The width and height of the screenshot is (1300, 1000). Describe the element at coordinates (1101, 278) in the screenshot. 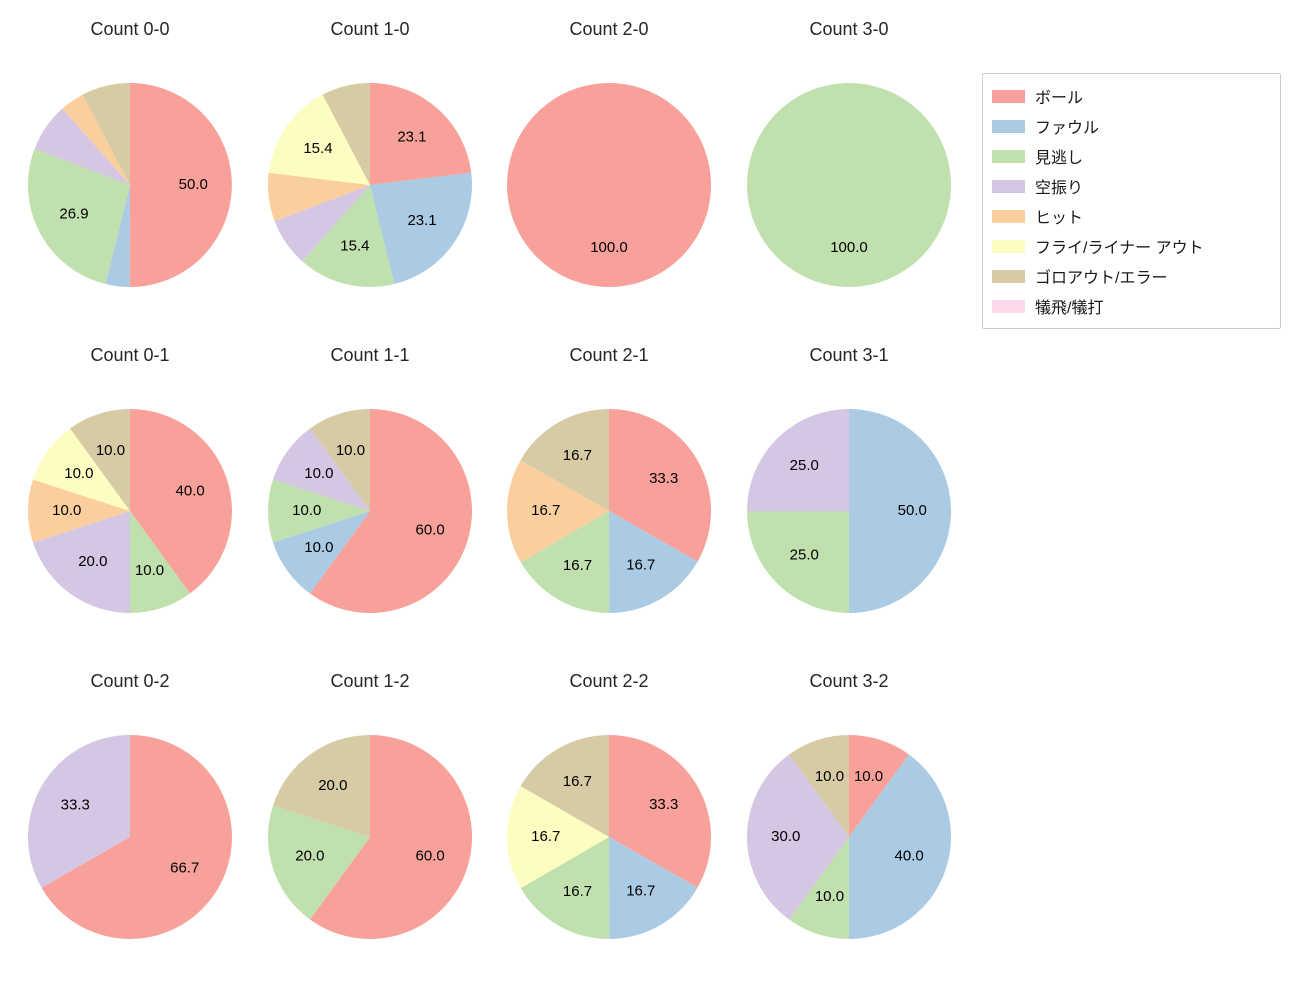

I see `legend-item-label: ゴロアウト/エラー` at that location.